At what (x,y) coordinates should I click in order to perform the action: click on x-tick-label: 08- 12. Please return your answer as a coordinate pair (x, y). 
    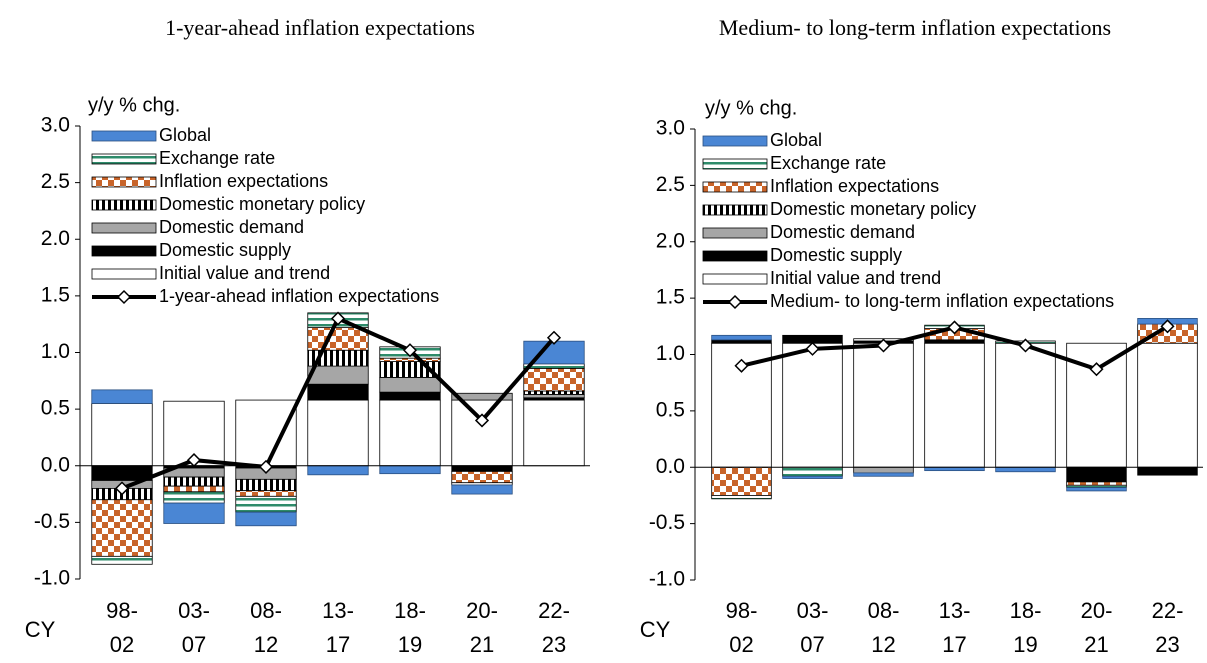
    Looking at the image, I should click on (266, 627).